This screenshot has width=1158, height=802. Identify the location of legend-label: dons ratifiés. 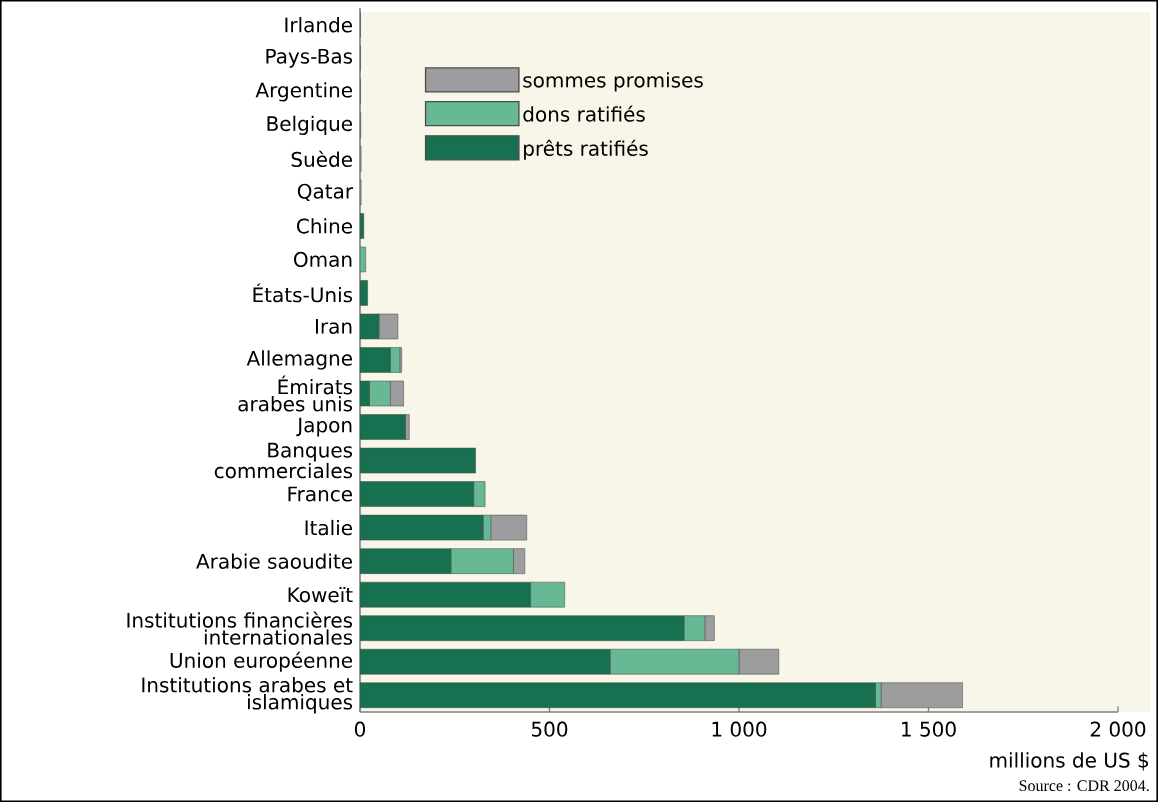
(584, 113).